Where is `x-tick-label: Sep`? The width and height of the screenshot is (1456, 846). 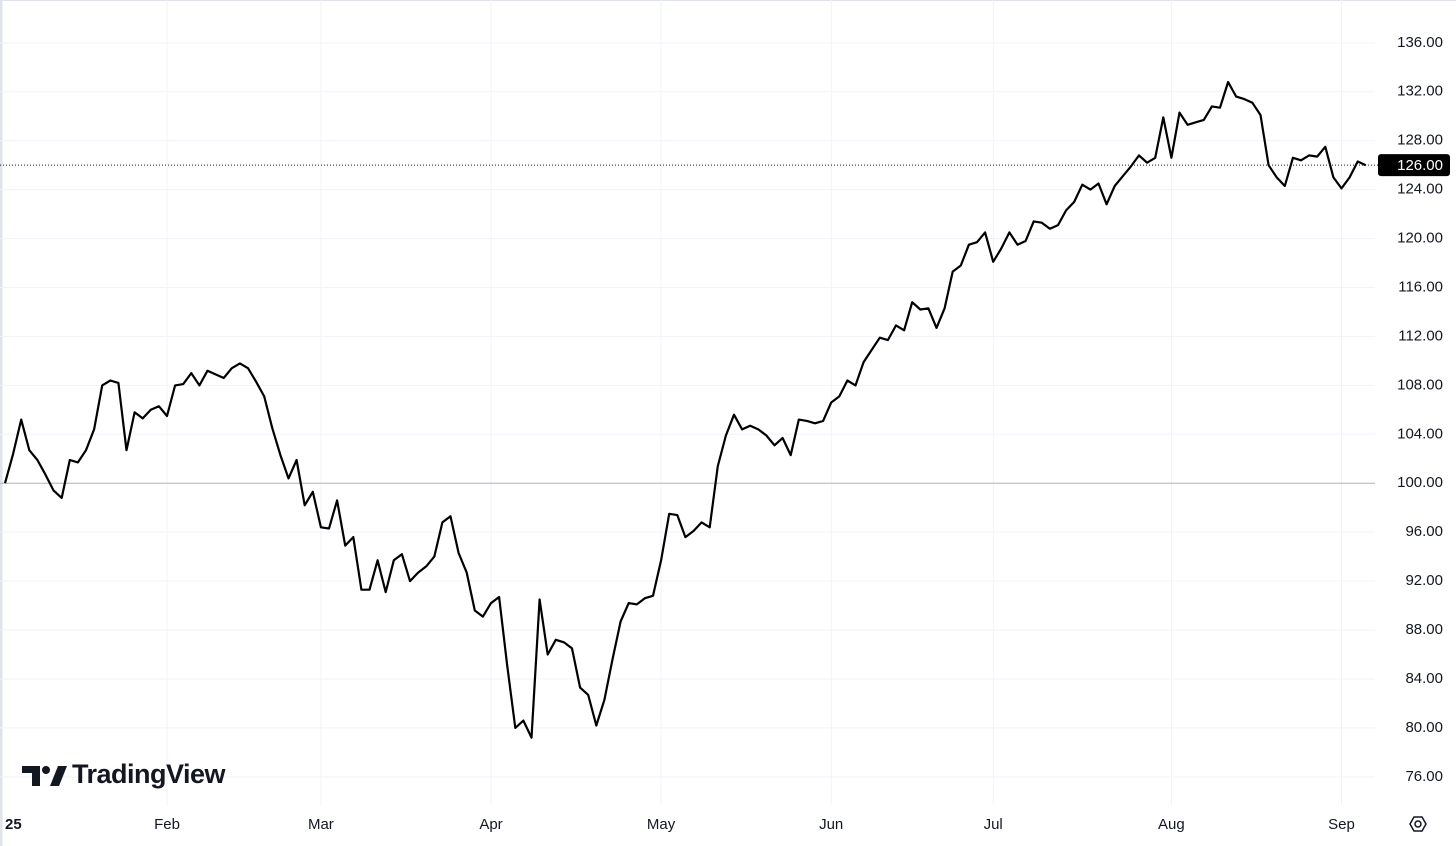 x-tick-label: Sep is located at coordinates (1341, 824).